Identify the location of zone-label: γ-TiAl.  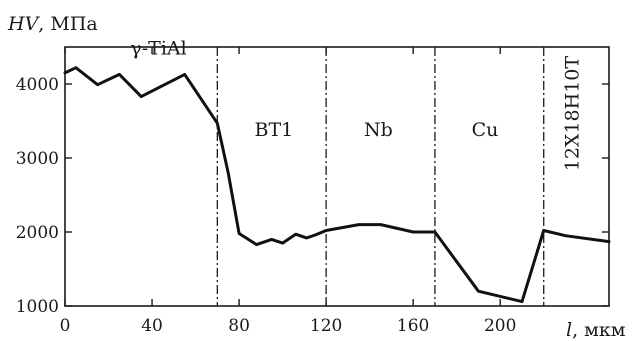
(158, 48).